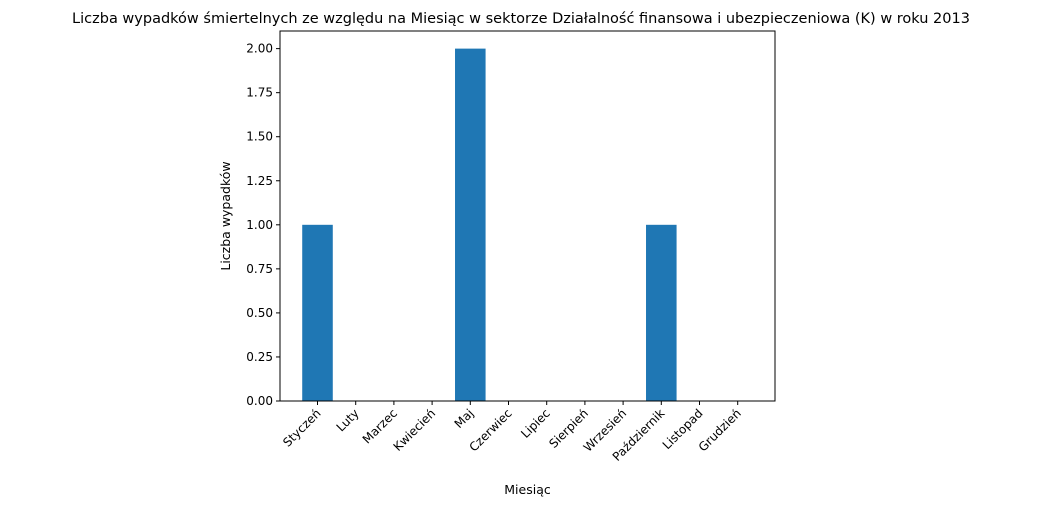  I want to click on y-tick-label: 1.75, so click(259, 93).